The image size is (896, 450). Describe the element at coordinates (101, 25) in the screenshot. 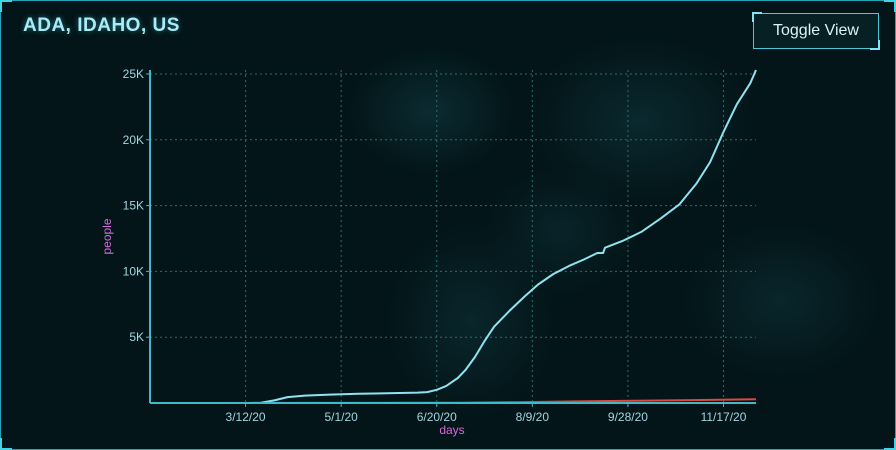

I see `location-title: ADA, IDAHO, US` at that location.